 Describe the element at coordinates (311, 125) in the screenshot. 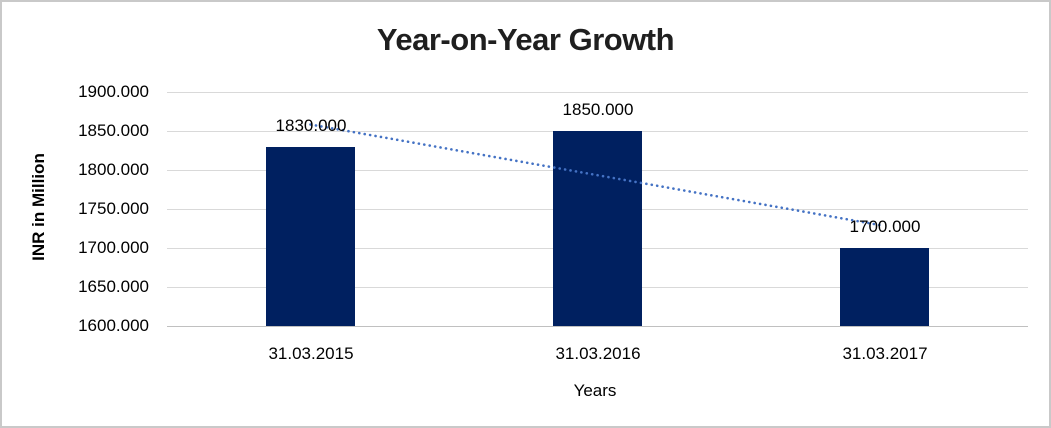

I see `bar-data-label: 1830.000` at that location.